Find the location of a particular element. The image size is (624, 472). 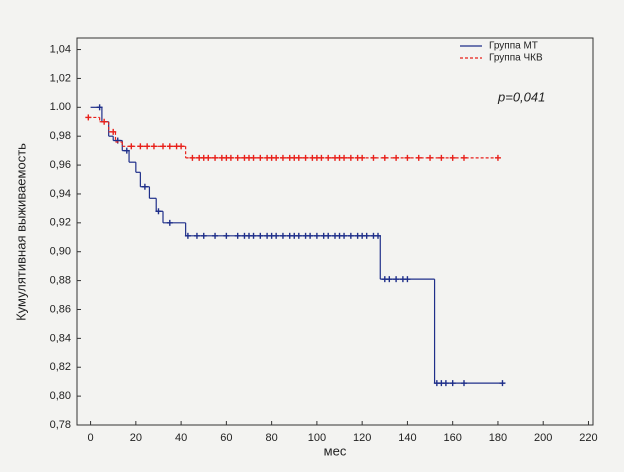

y-tick-label: 0,86 is located at coordinates (60, 309).